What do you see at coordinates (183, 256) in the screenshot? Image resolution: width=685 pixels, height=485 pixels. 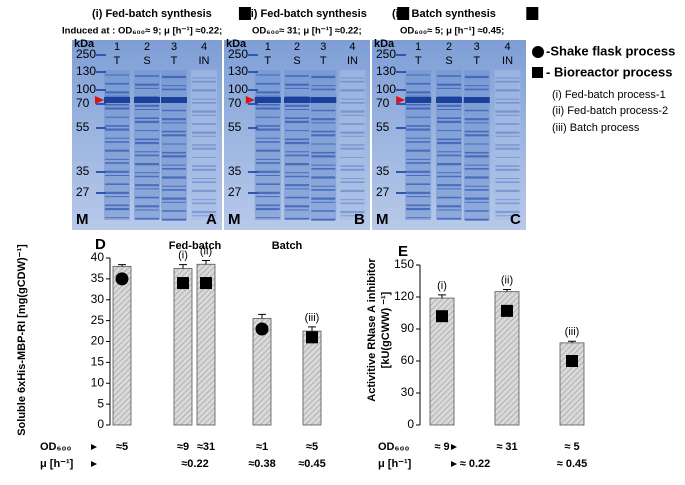 I see `bar-label: (i)` at bounding box center [183, 256].